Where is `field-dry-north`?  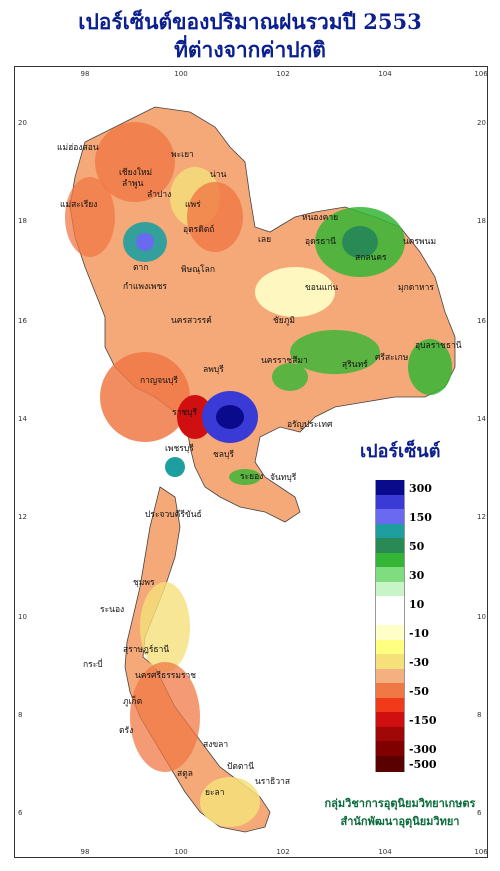
field-dry-north is located at coordinates (135, 162).